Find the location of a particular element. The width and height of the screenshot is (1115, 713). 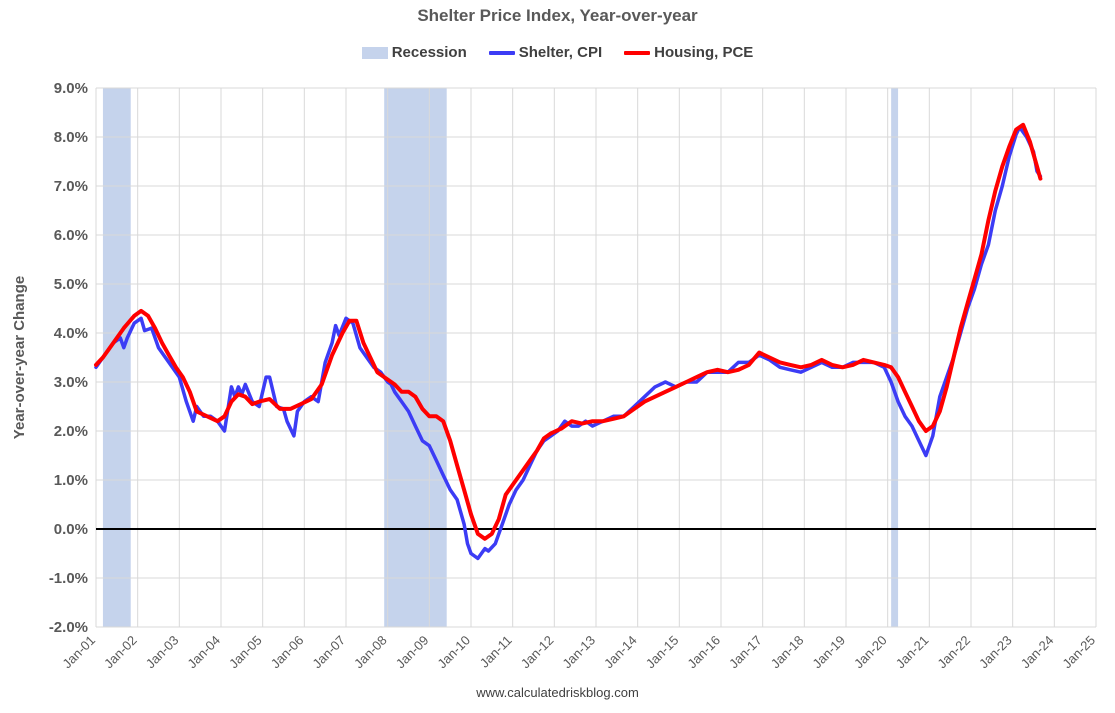

x-tick-label: Jan-04 is located at coordinates (203, 652).